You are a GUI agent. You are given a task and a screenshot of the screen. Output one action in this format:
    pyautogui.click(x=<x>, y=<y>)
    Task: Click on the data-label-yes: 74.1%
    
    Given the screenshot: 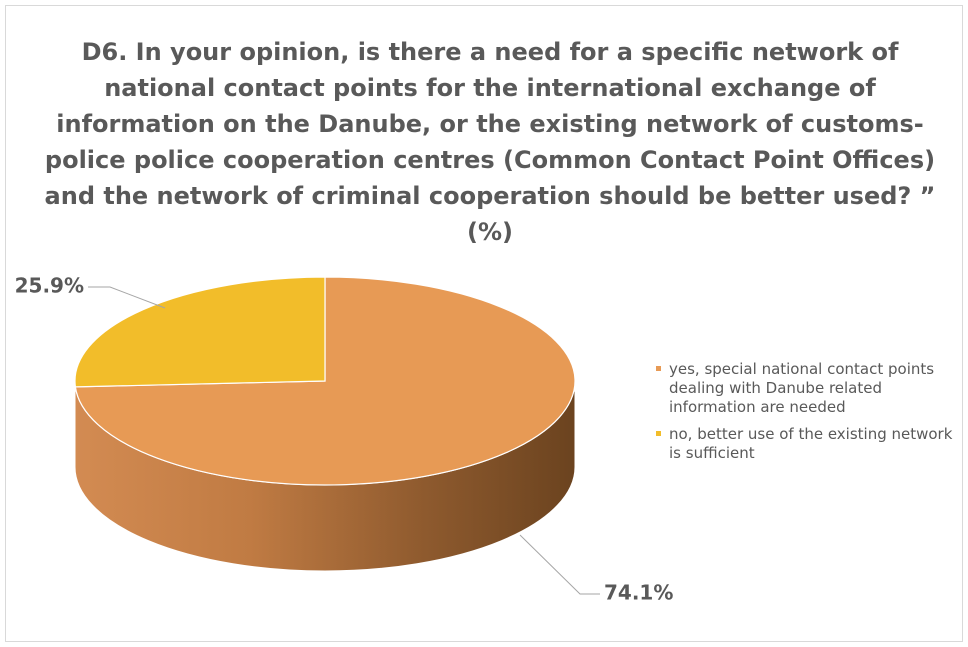 What is the action you would take?
    pyautogui.click(x=638, y=593)
    